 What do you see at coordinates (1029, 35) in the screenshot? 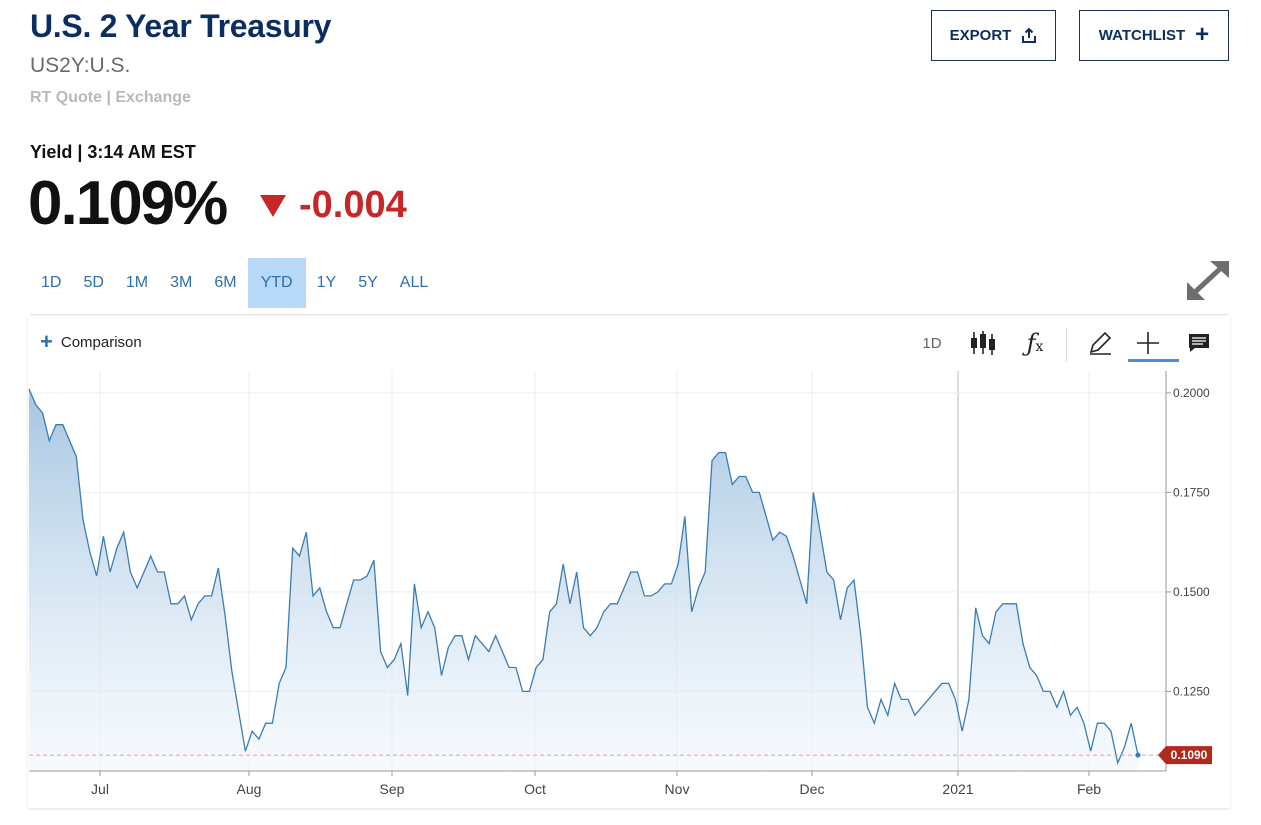
I see `share-upload-icon` at bounding box center [1029, 35].